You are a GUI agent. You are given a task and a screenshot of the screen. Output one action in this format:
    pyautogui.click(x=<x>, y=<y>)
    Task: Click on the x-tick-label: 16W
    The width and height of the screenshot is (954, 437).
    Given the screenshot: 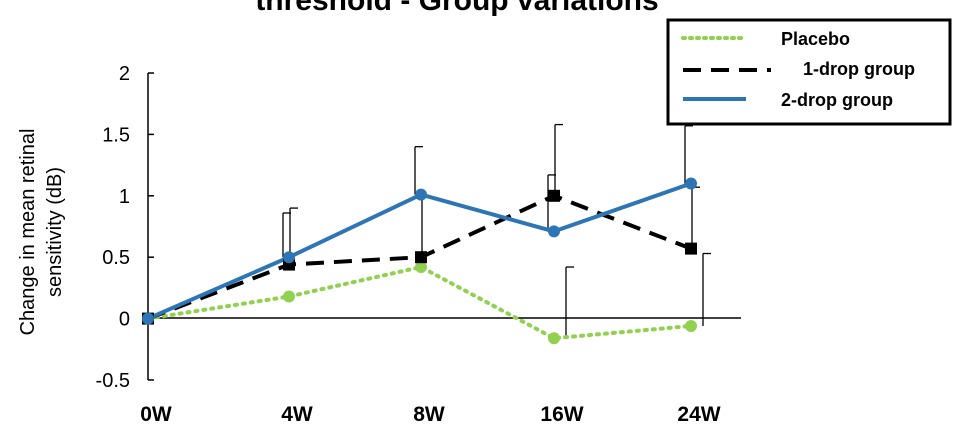 What is the action you would take?
    pyautogui.click(x=561, y=414)
    